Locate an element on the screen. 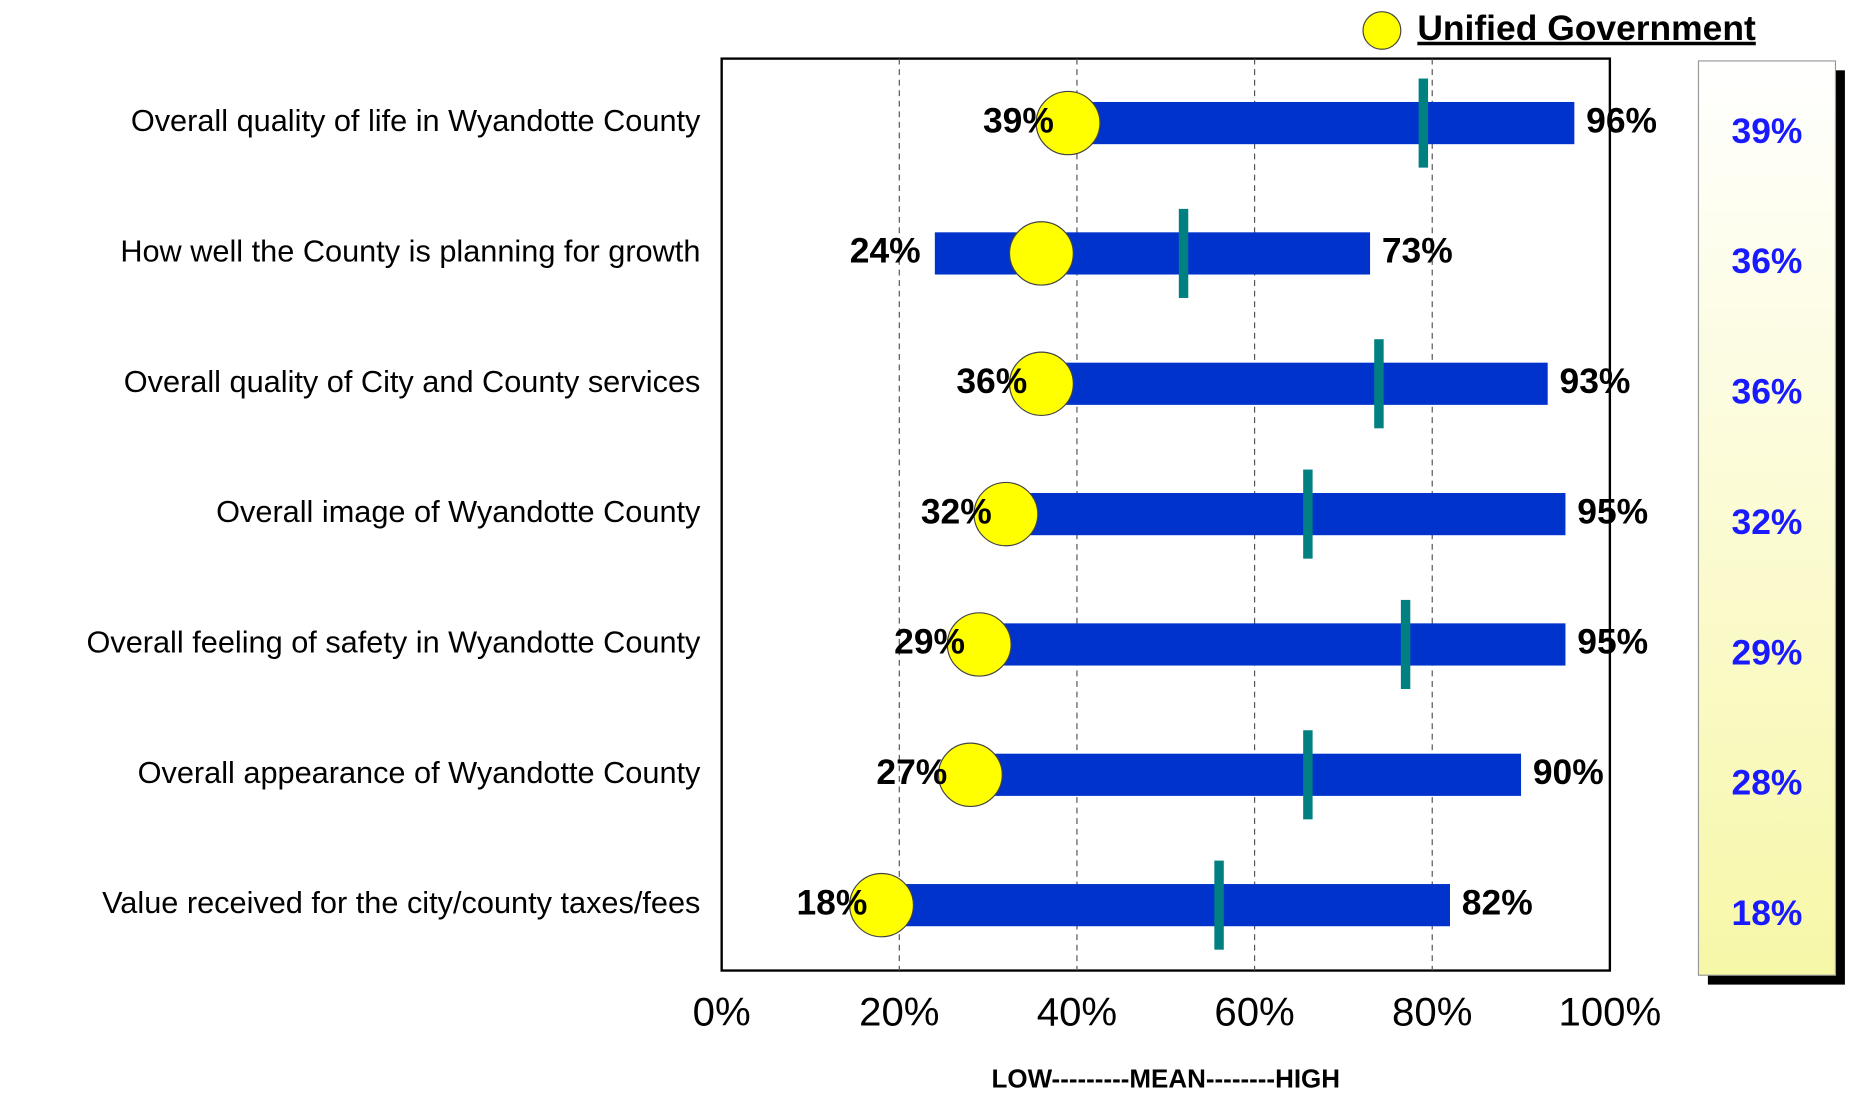 The width and height of the screenshot is (1852, 1103). low-label: 24% is located at coordinates (885, 251).